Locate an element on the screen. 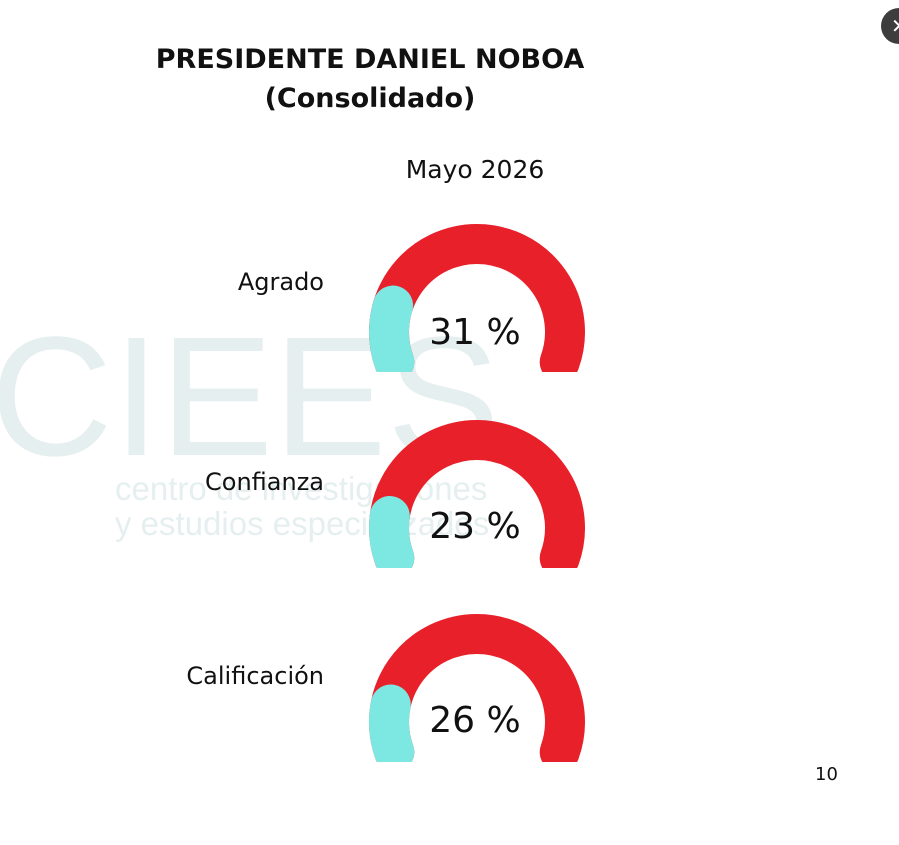 The image size is (899, 845). page-number: 10 is located at coordinates (826, 774).